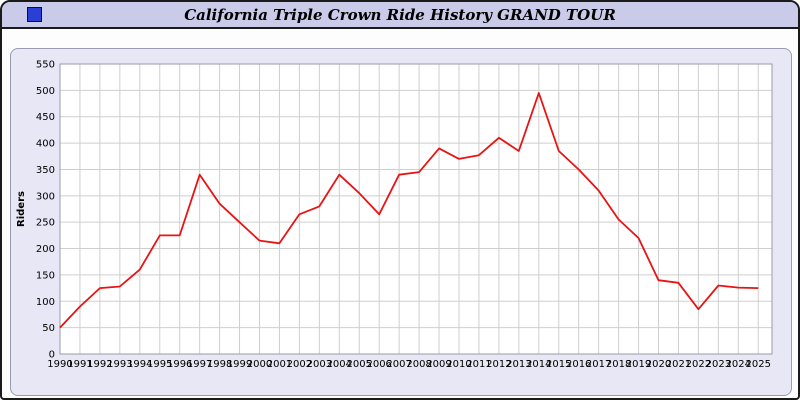  Describe the element at coordinates (199, 364) in the screenshot. I see `x-tick-label: 1997` at that location.